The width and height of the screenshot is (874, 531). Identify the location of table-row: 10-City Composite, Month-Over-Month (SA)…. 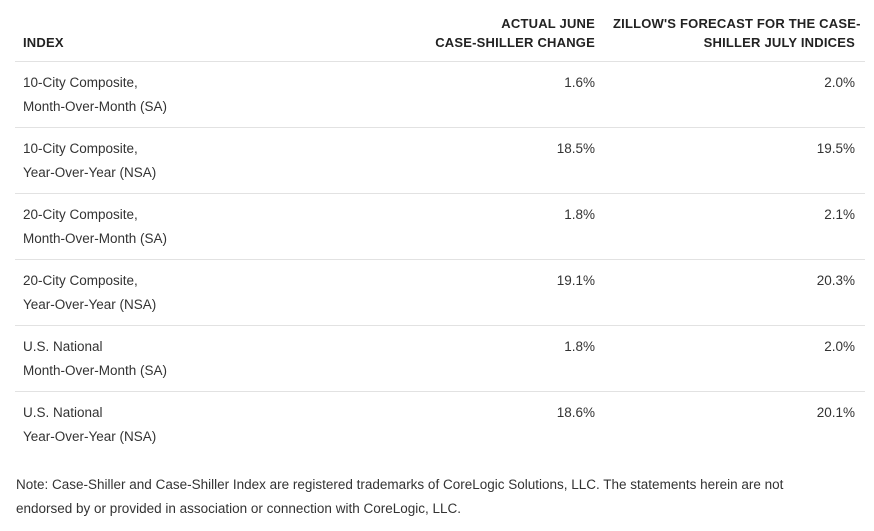
(440, 94).